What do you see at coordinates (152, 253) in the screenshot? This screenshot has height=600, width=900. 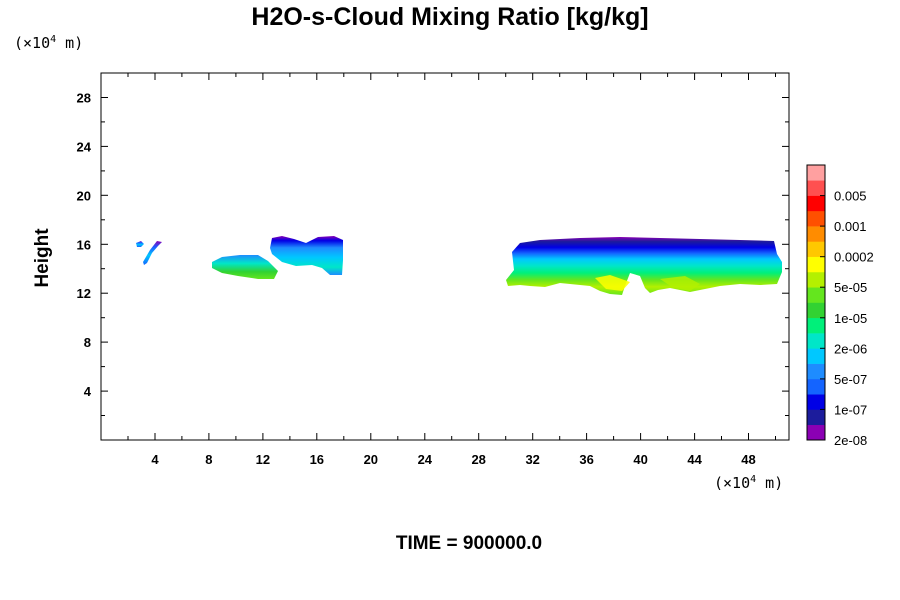 I see `cloud-a-streak` at bounding box center [152, 253].